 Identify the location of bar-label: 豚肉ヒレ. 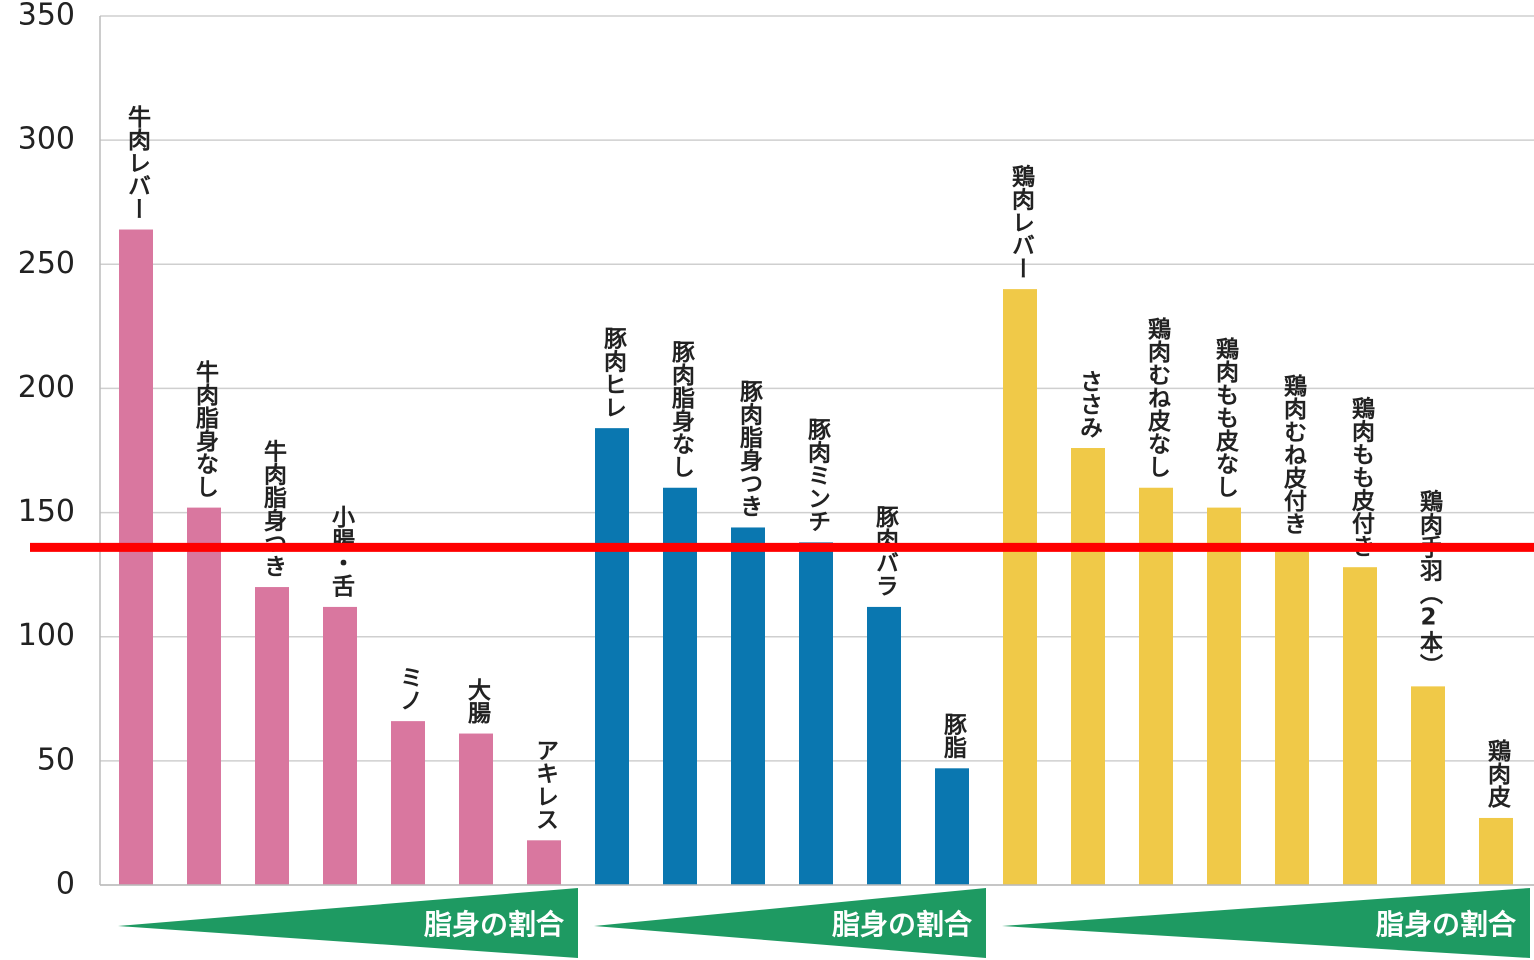
(614, 372).